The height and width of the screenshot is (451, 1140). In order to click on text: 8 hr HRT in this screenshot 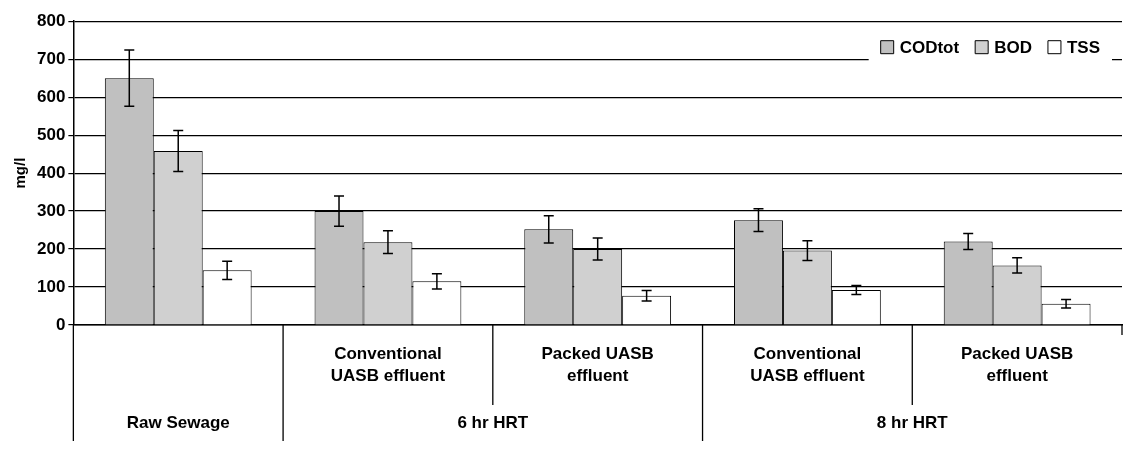, I will do `click(912, 422)`.